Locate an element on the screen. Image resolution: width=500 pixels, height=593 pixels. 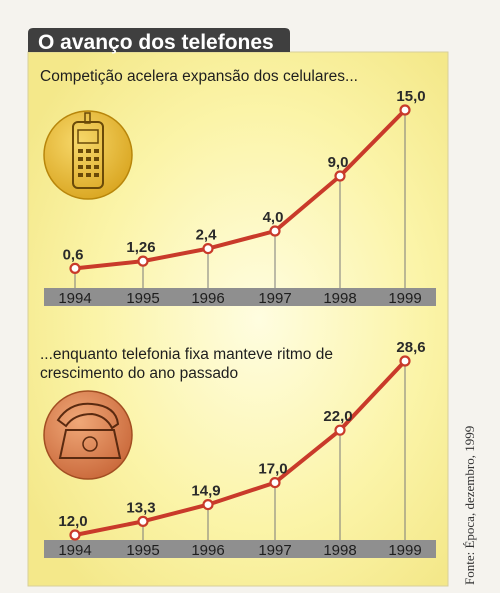
data-label: 1,26 is located at coordinates (140, 247).